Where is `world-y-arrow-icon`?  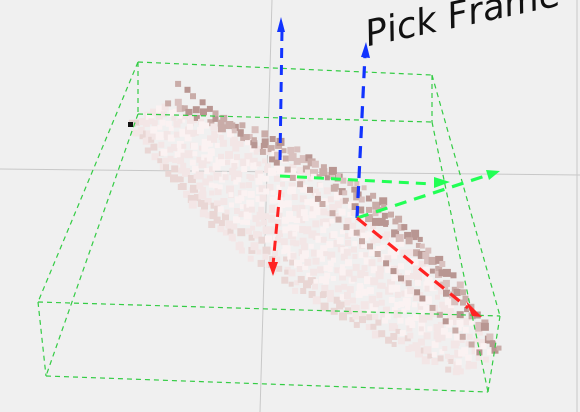
world-y-arrow-icon is located at coordinates (442, 182).